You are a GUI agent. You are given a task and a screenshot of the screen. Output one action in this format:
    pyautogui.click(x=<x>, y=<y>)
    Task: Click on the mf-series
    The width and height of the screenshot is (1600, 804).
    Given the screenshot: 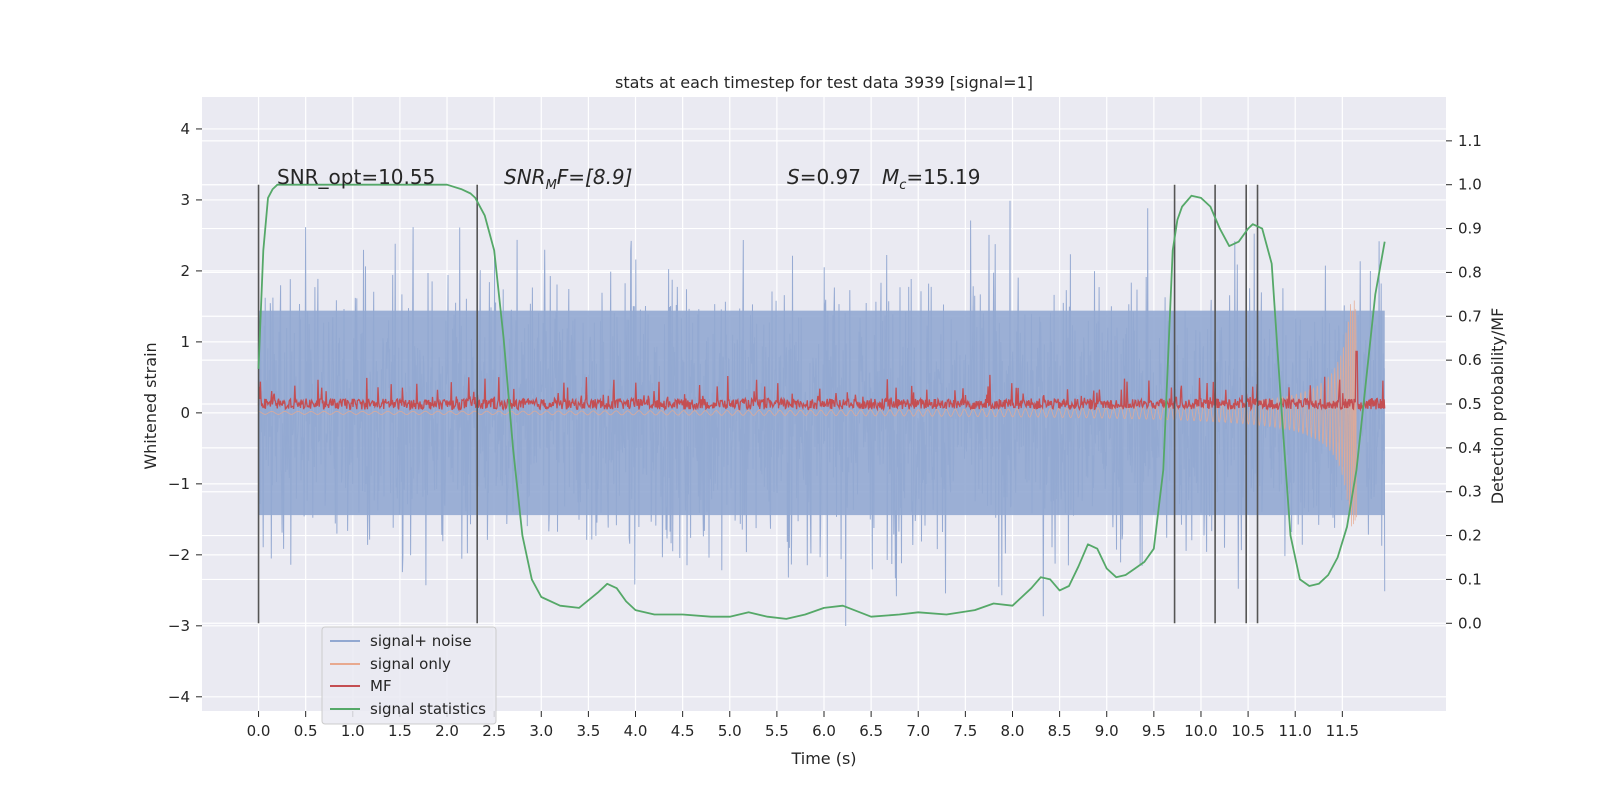 What is the action you would take?
    pyautogui.click(x=821, y=381)
    